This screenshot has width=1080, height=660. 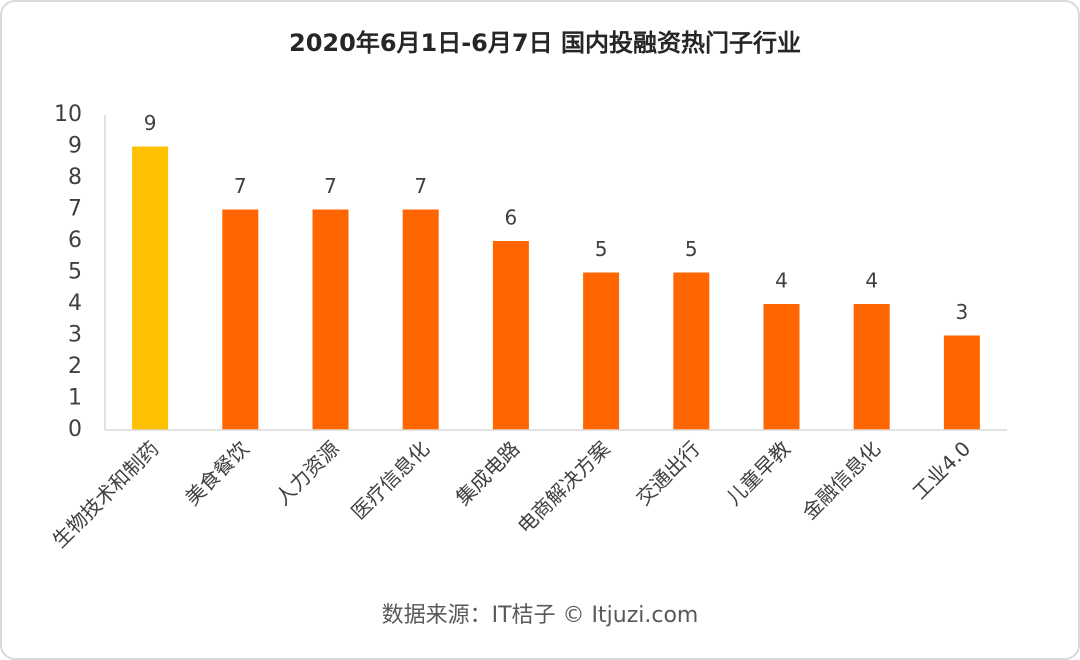 I want to click on data-label: 9, so click(x=150, y=123).